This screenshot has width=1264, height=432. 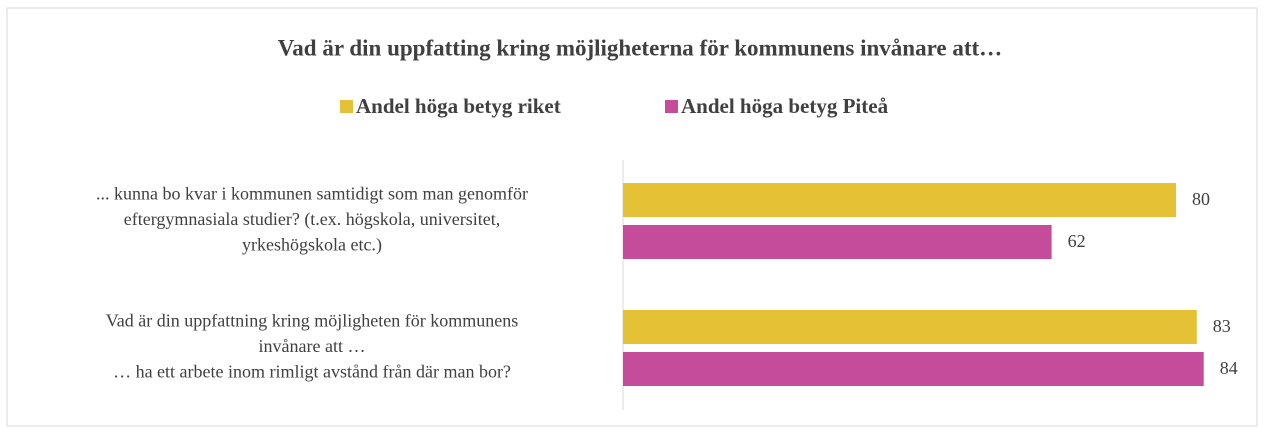 What do you see at coordinates (785, 106) in the screenshot?
I see `legend-label: Andel höga betyg Piteå` at bounding box center [785, 106].